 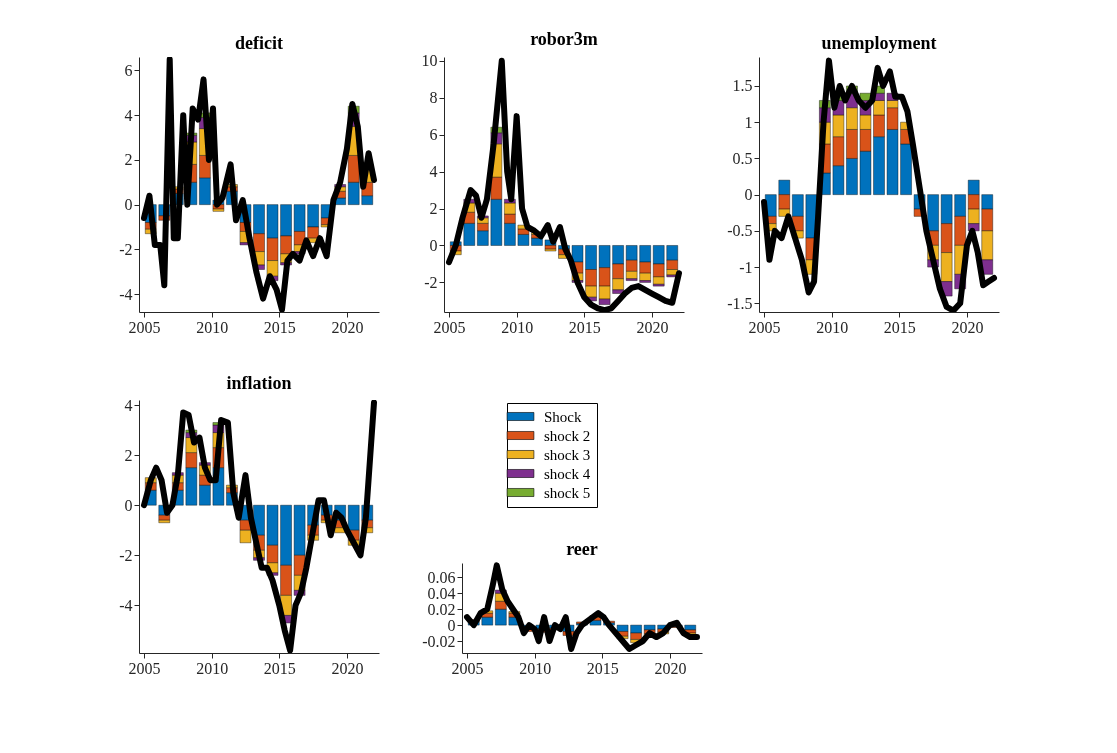 I want to click on chart-title: robor3m, so click(x=564, y=38).